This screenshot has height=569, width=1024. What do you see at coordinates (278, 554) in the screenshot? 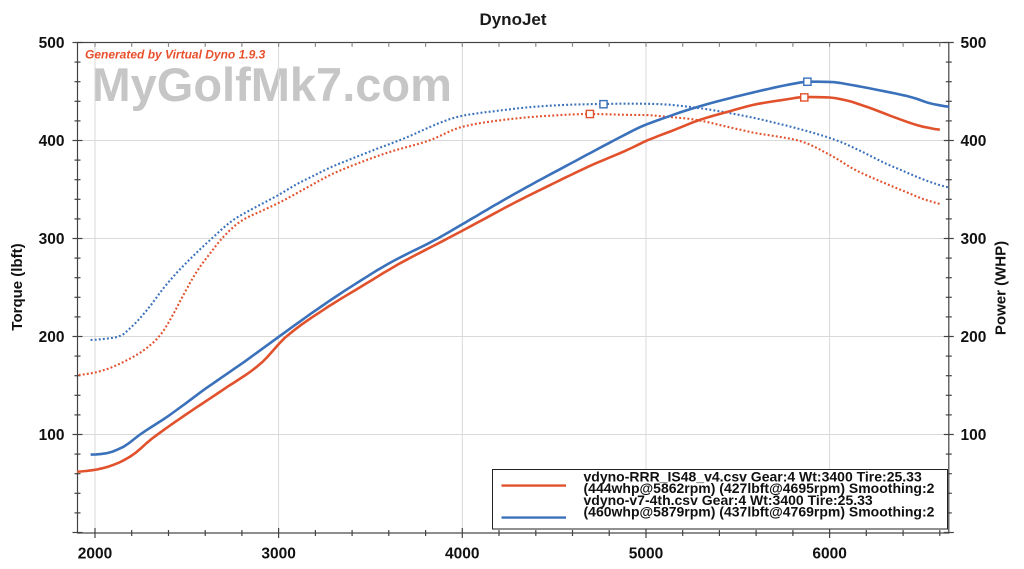
I see `svg-text: 3000` at bounding box center [278, 554].